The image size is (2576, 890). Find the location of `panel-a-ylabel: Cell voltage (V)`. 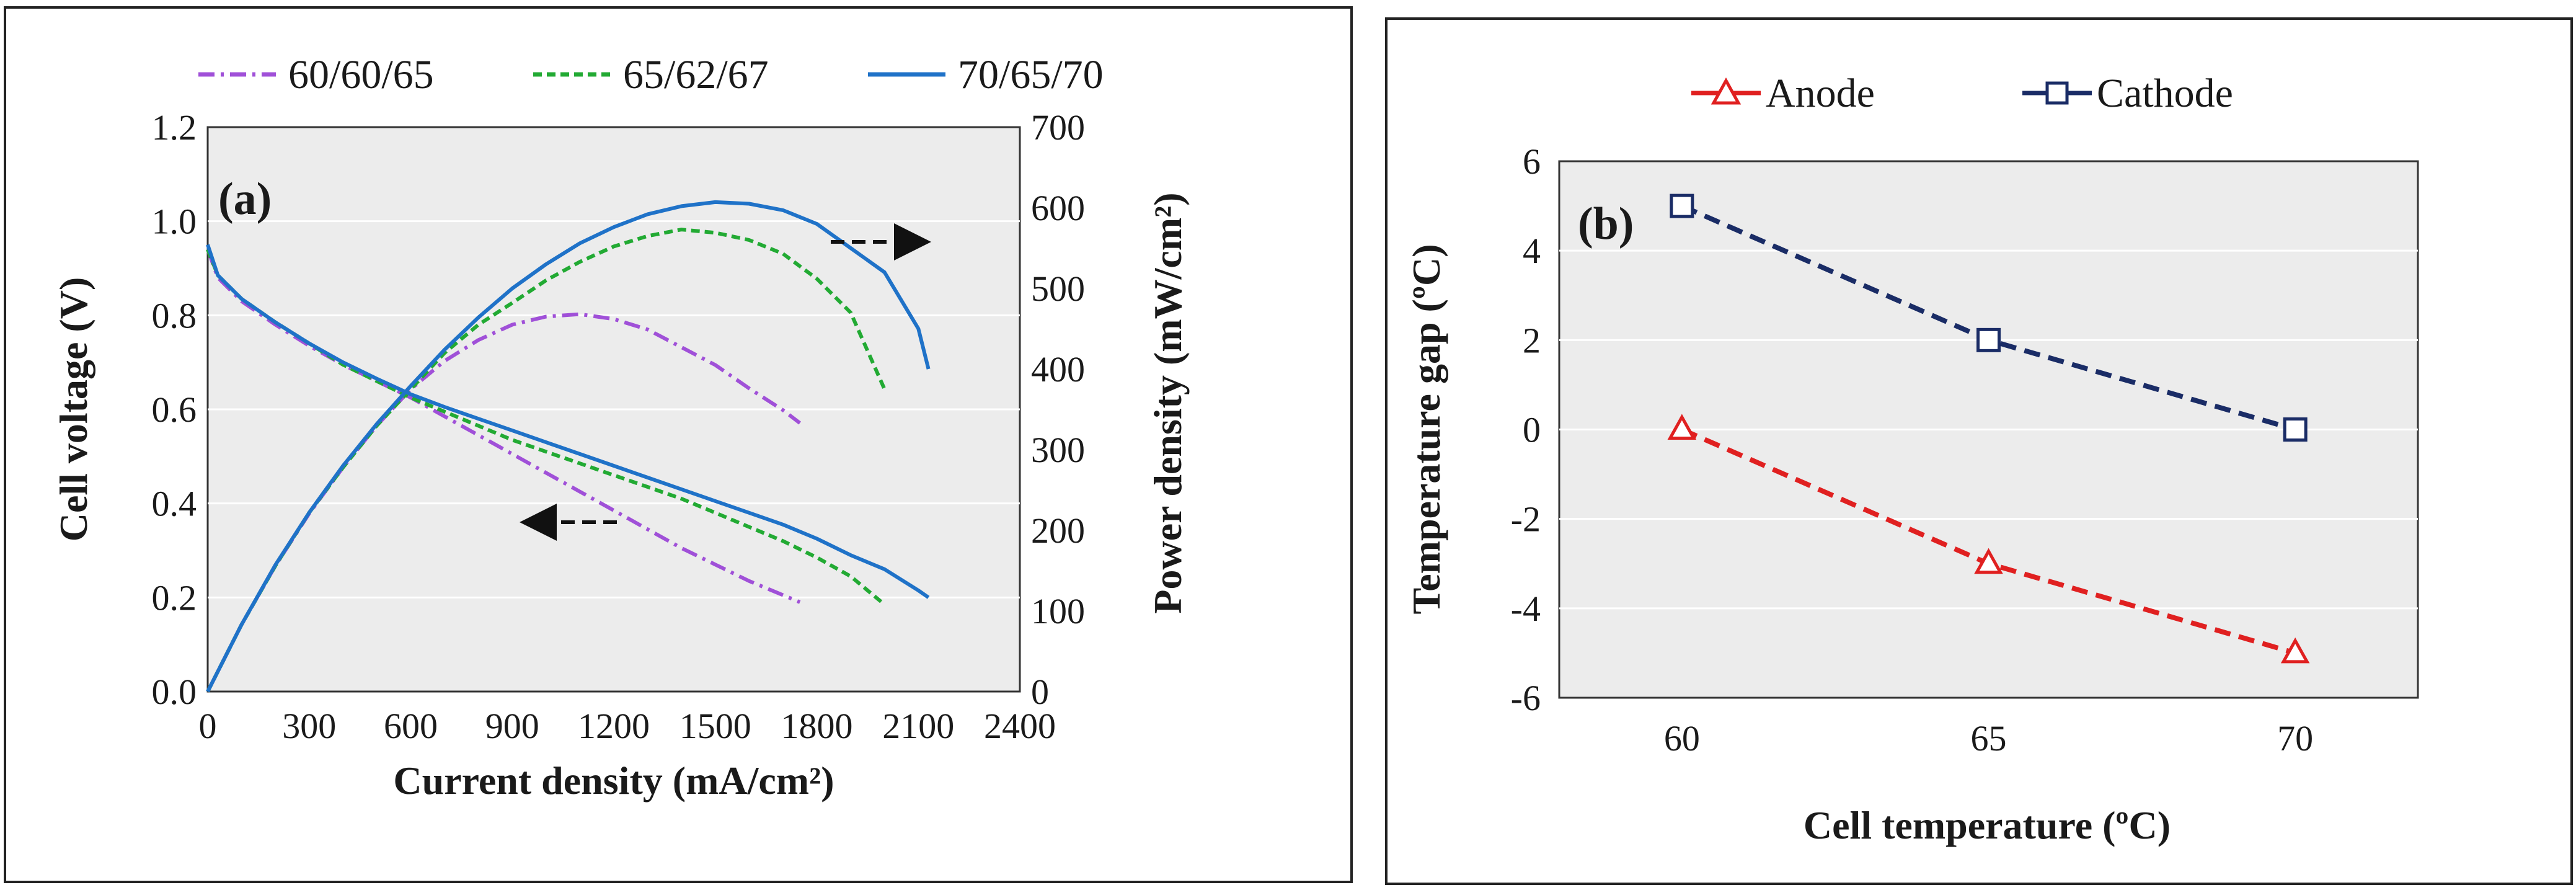

panel-a-ylabel: Cell voltage (V) is located at coordinates (73, 410).